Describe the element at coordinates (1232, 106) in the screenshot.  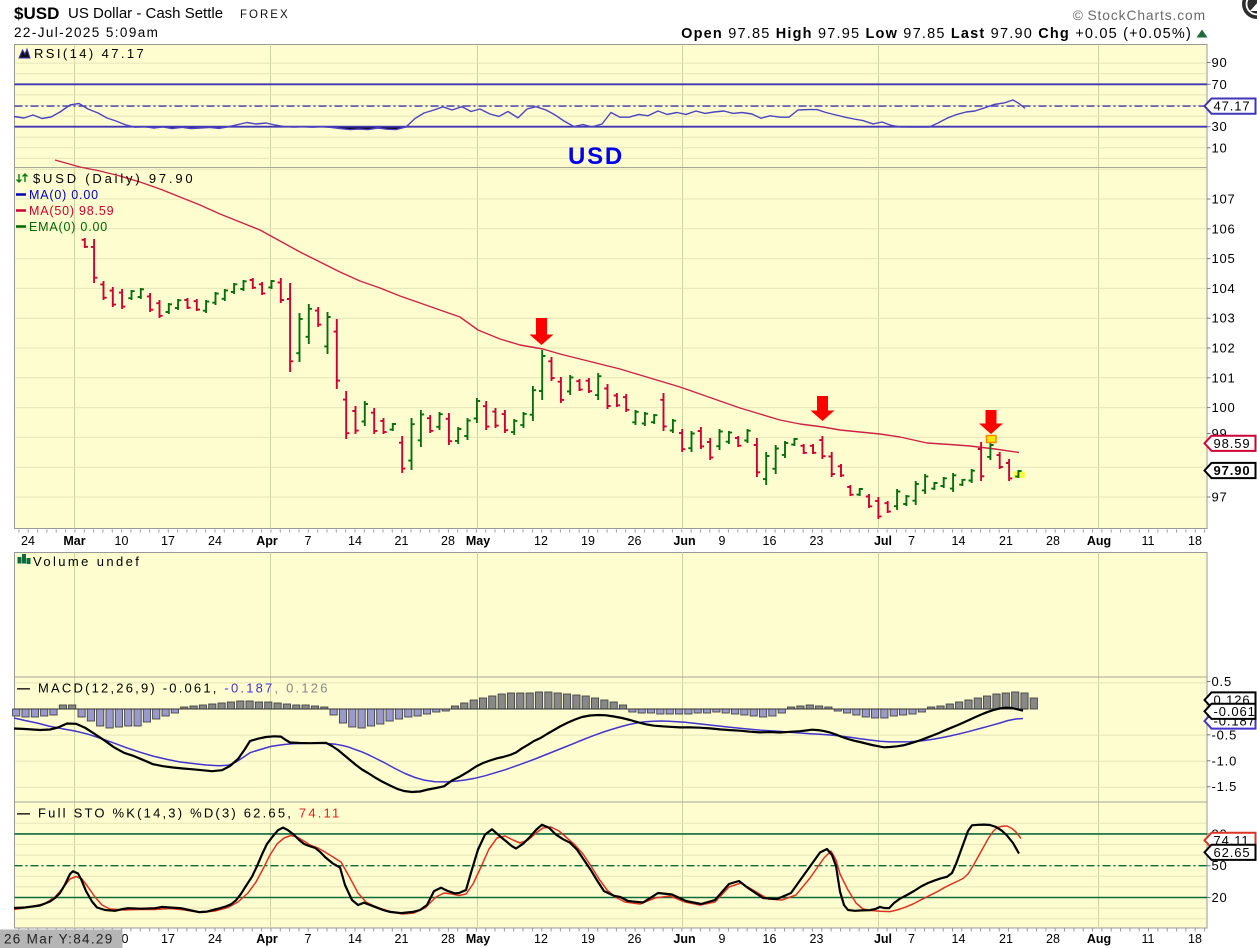
I see `svg-text: 47.17` at that location.